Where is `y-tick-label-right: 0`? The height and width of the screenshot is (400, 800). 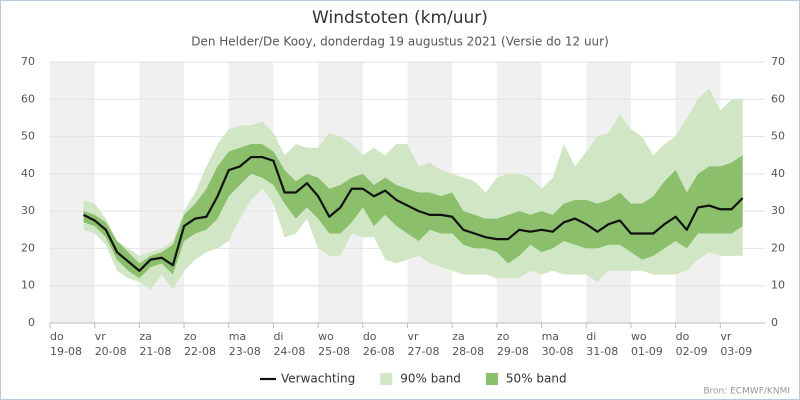 y-tick-label-right: 0 is located at coordinates (774, 322).